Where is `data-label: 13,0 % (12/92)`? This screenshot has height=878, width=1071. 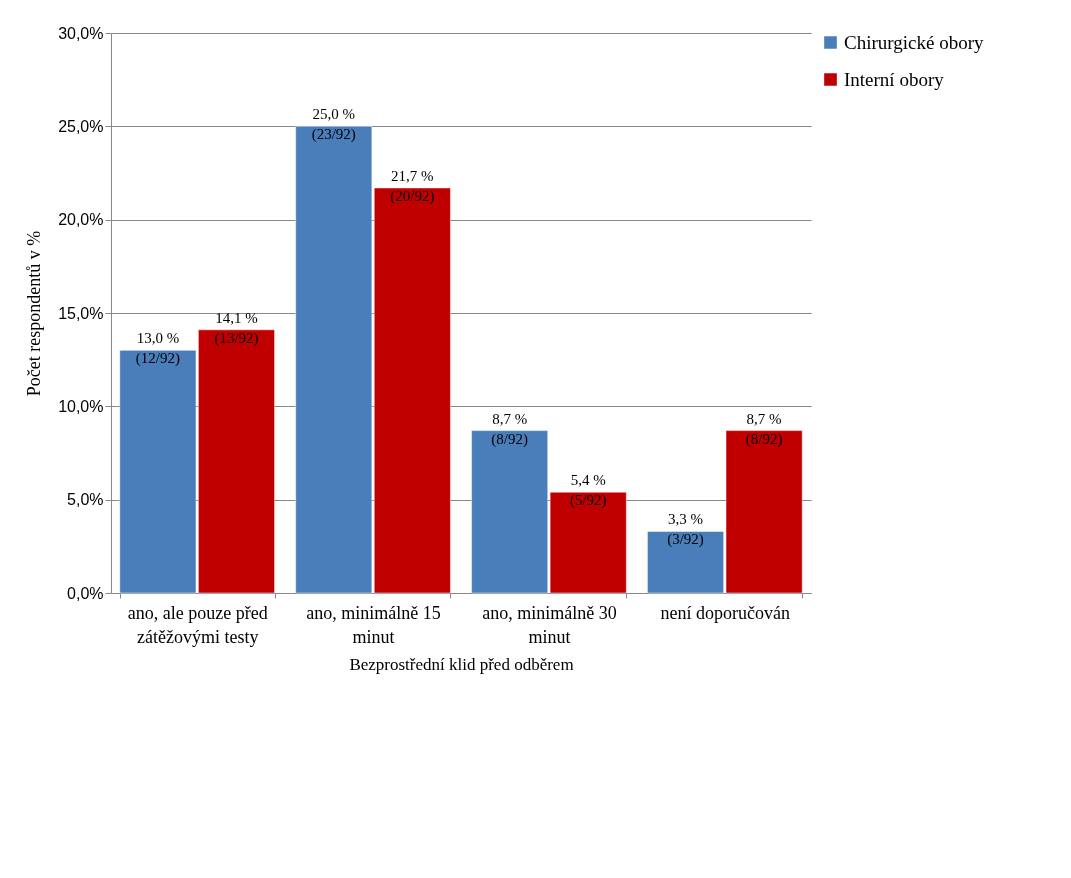 data-label: 13,0 % (12/92) is located at coordinates (157, 349).